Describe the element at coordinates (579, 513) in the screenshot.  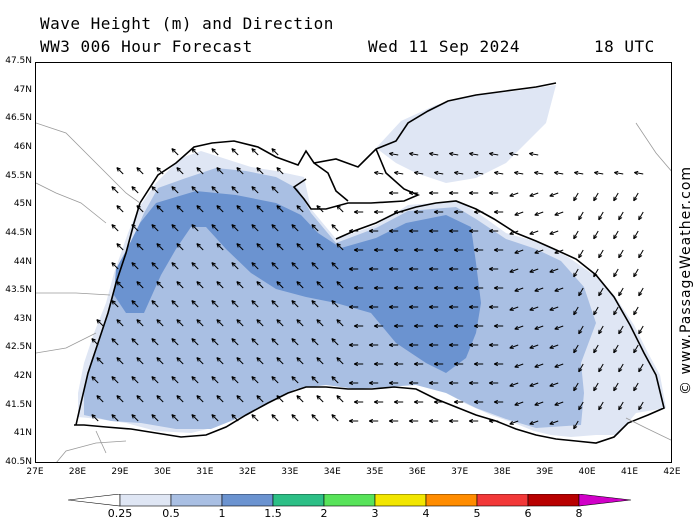
I see `legend-label: 8` at that location.